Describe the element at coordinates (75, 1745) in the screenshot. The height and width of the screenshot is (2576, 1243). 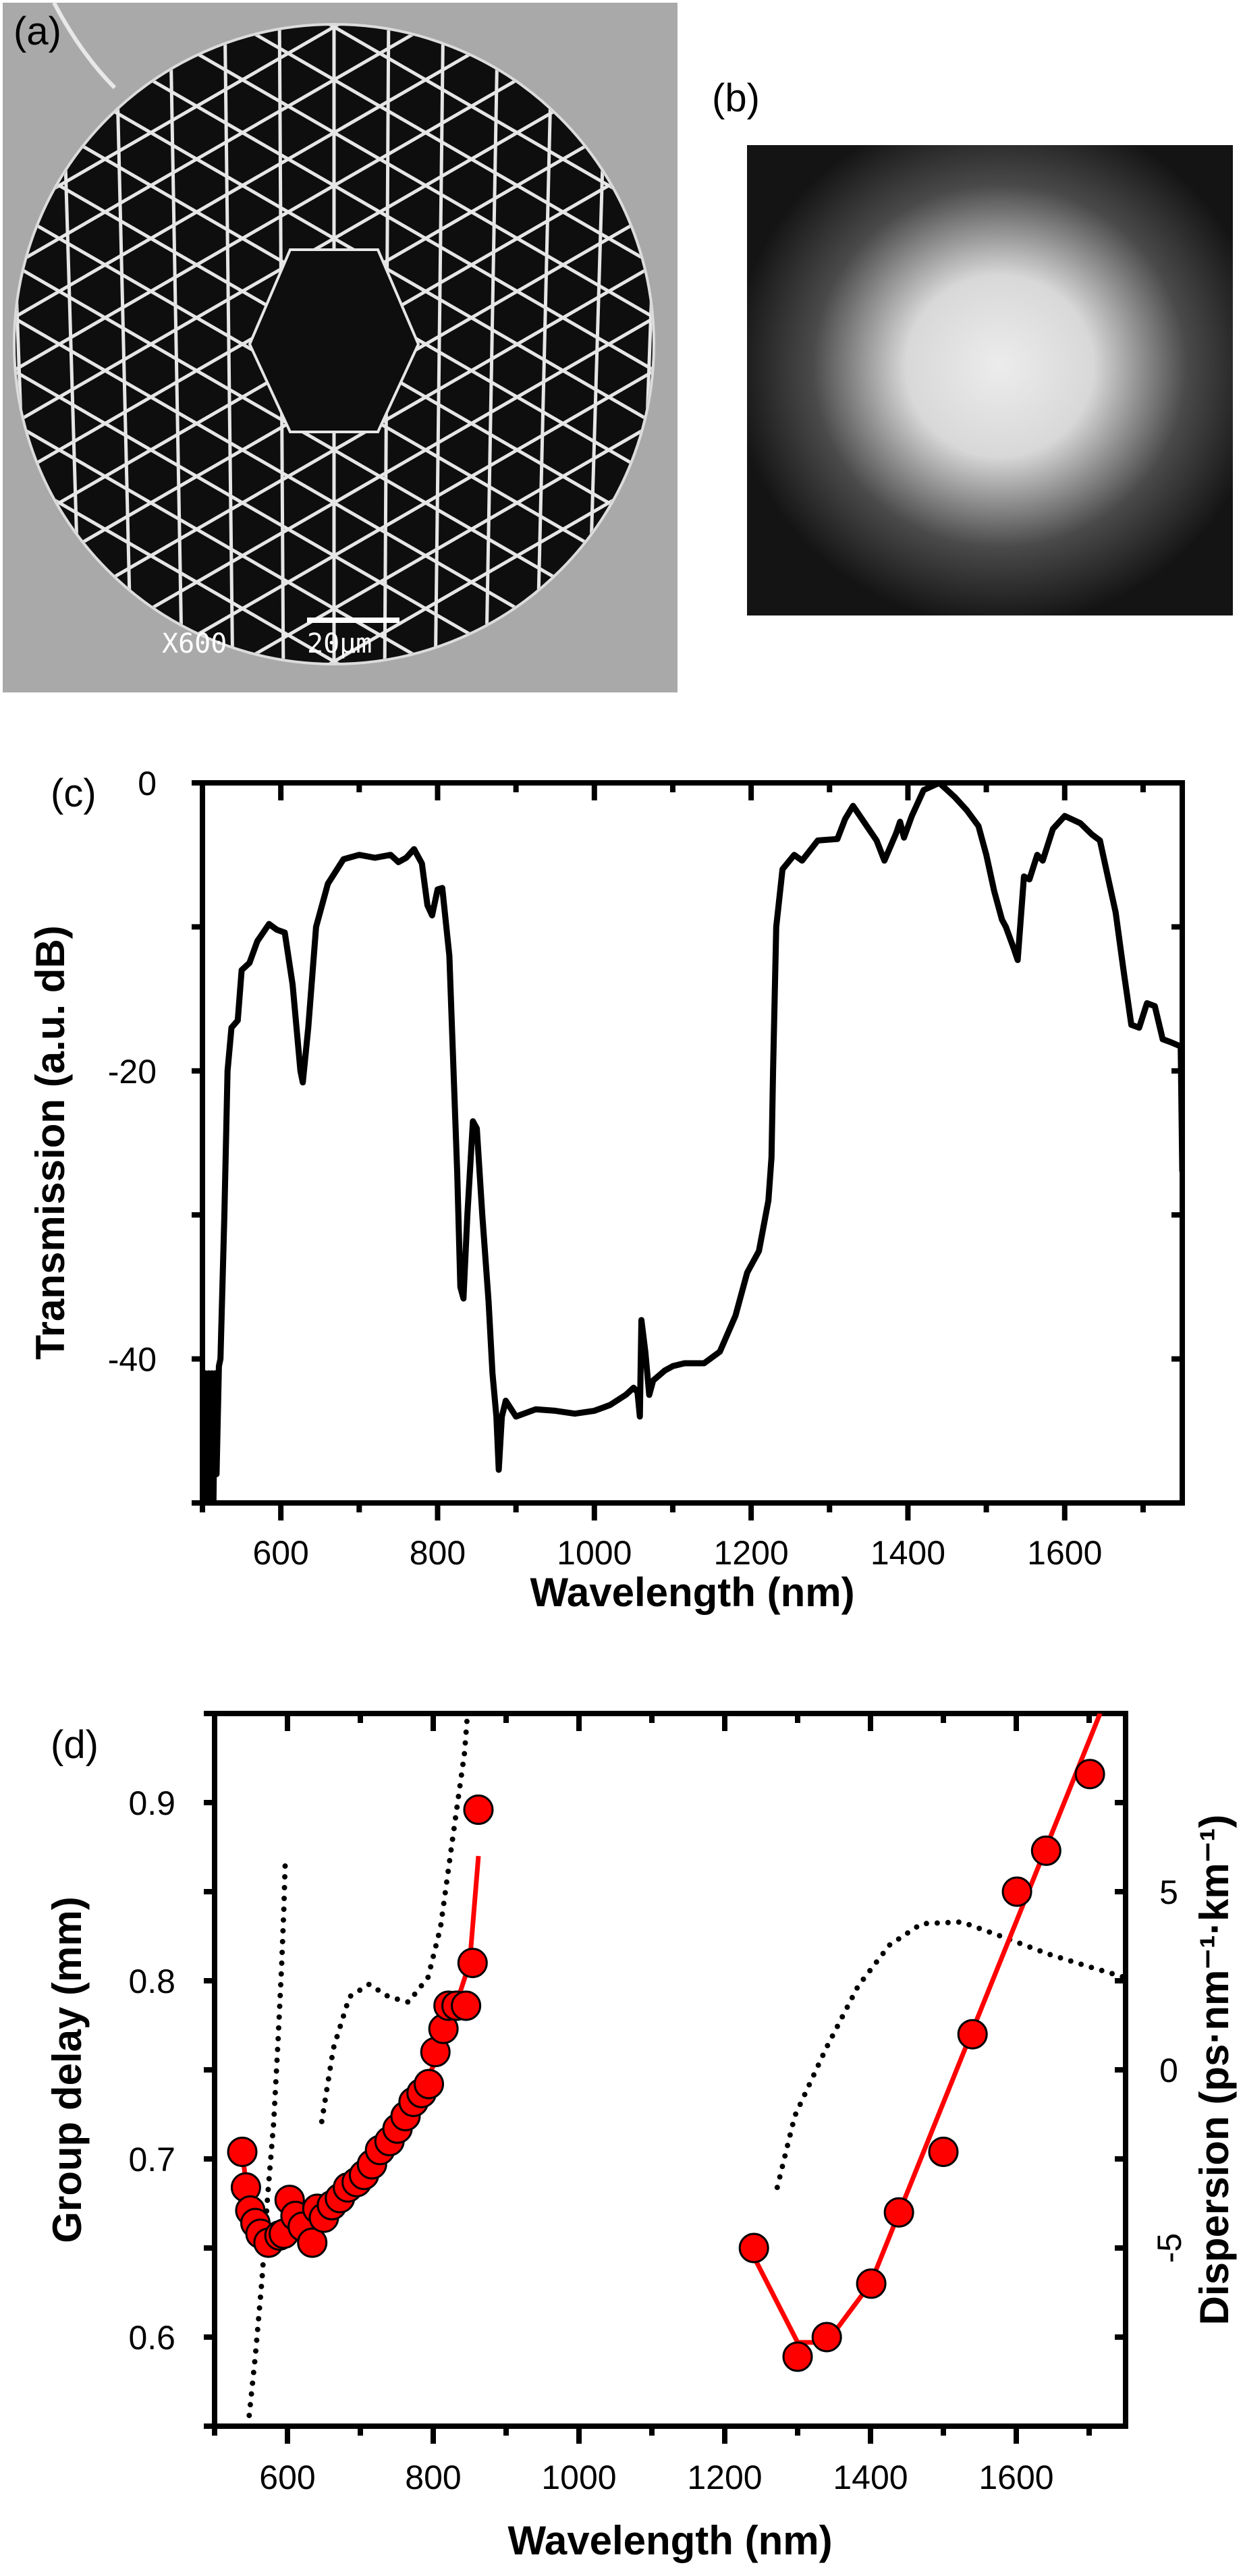
I see `panel-label-d: (d)` at that location.